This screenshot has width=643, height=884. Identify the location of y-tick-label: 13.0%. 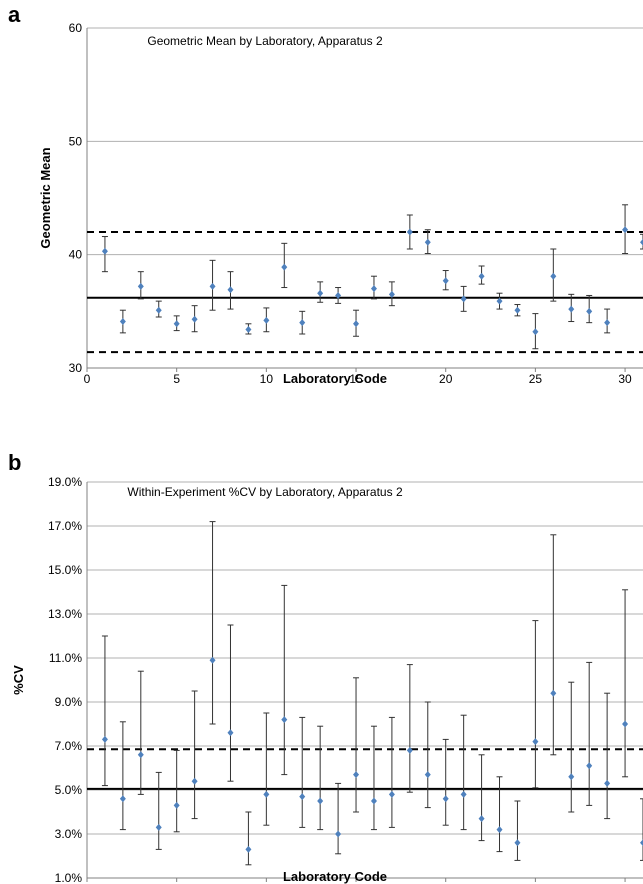
(65, 614).